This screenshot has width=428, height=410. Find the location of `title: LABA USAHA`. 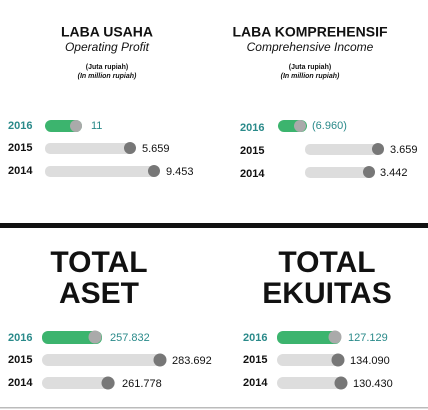

title: LABA USAHA is located at coordinates (107, 32).